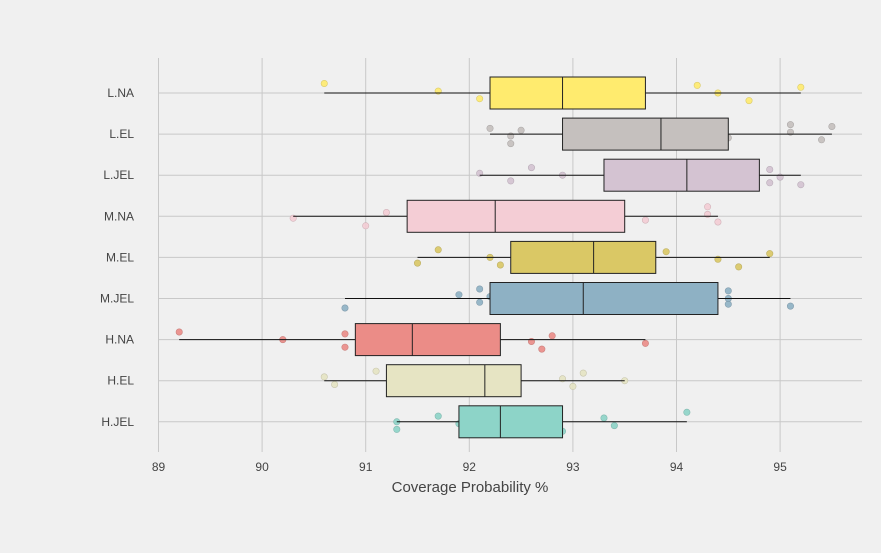 This screenshot has height=553, width=881. What do you see at coordinates (117, 299) in the screenshot?
I see `y-tick-label: M.JEL` at bounding box center [117, 299].